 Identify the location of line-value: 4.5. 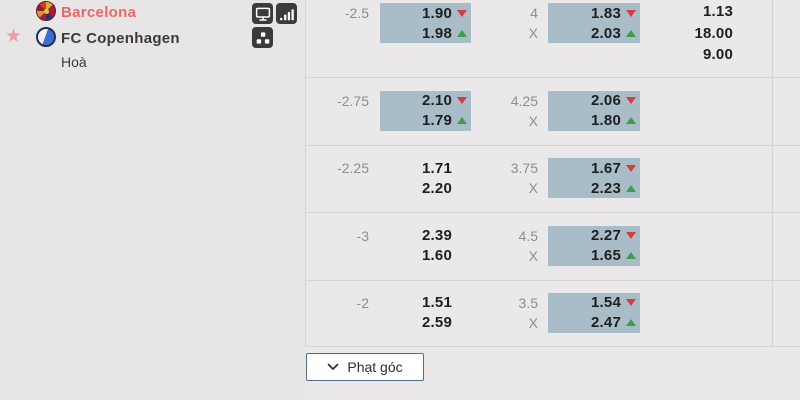
(528, 235).